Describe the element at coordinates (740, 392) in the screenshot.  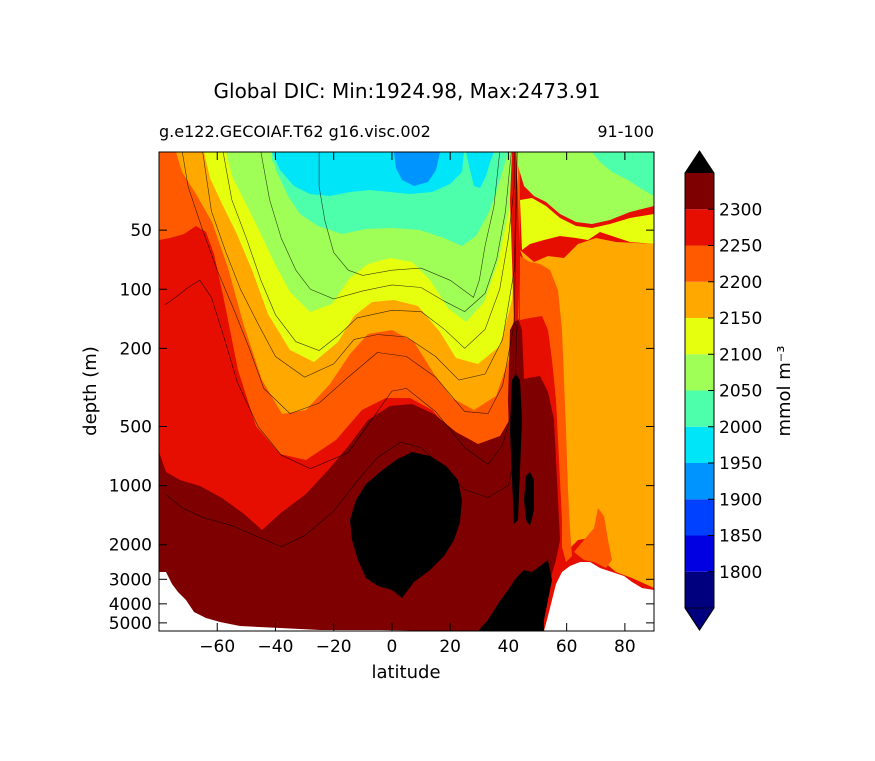
I see `colorbar-tick-label: 2050` at that location.